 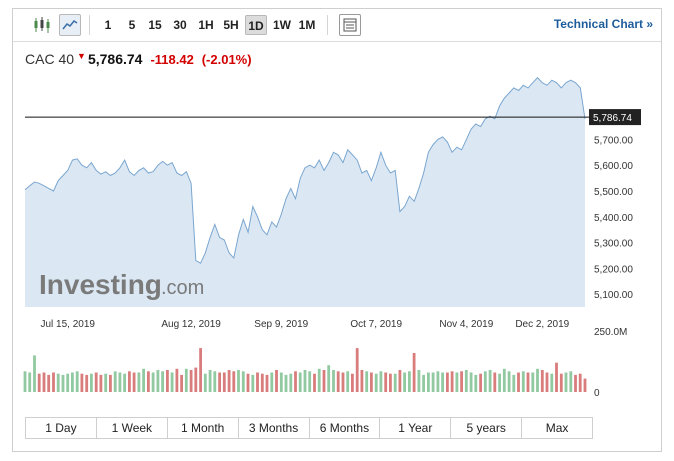 I want to click on technical-chart-link: Technical Chart », so click(x=603, y=24).